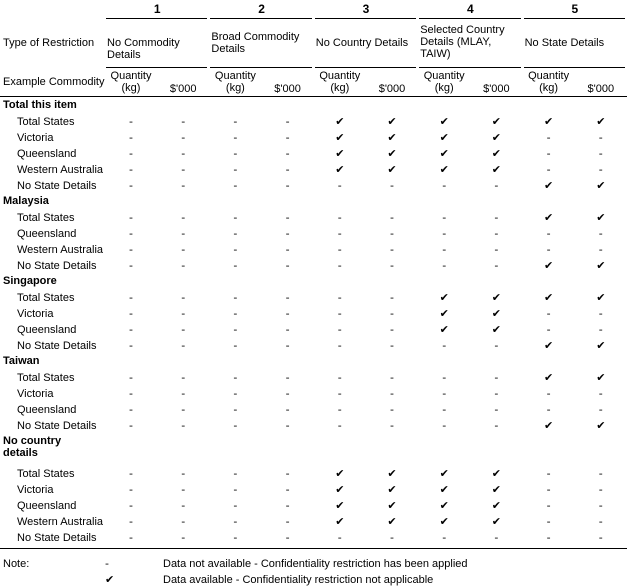 This screenshot has height=587, width=627. I want to click on row-label: Victoria, so click(35, 394).